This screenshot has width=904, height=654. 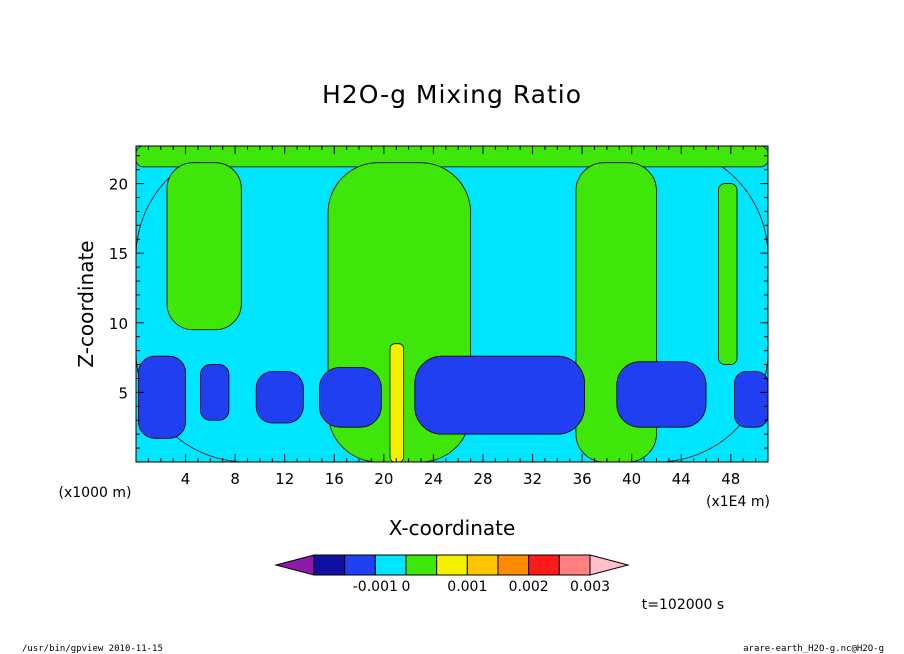 I want to click on x-tick-label: 40, so click(x=631, y=479).